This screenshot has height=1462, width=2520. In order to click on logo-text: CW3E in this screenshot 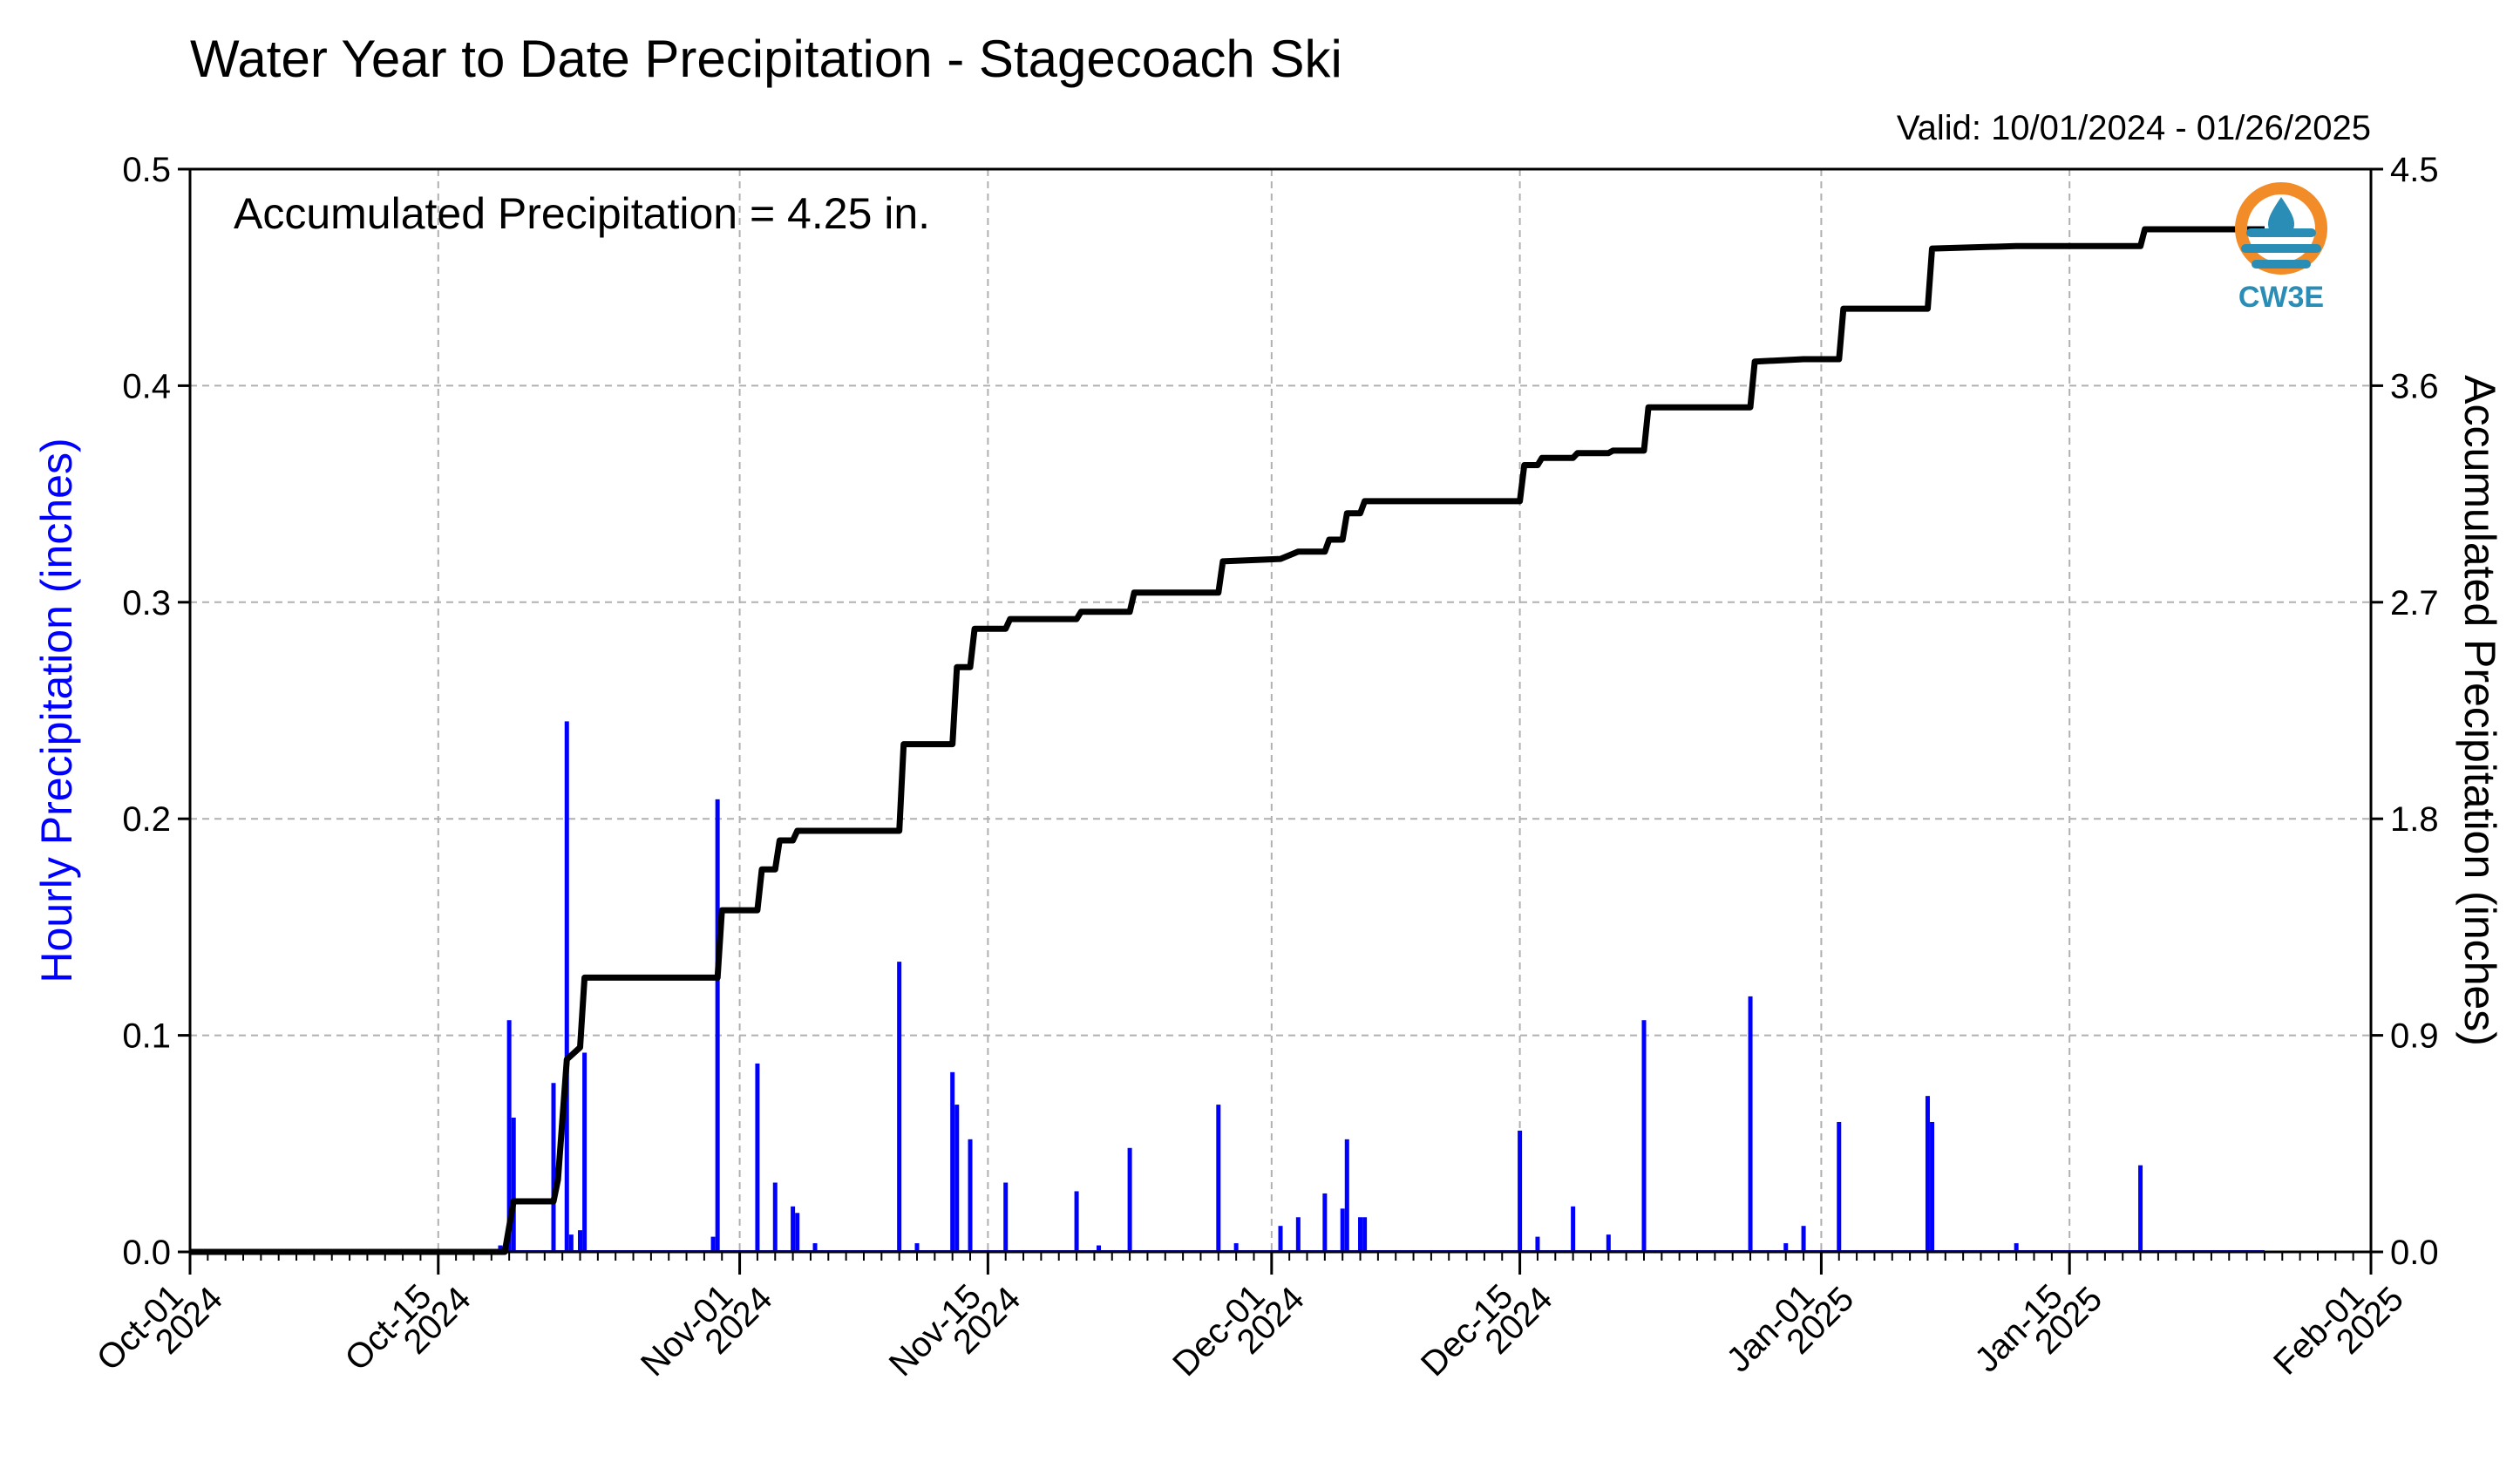, I will do `click(2281, 297)`.